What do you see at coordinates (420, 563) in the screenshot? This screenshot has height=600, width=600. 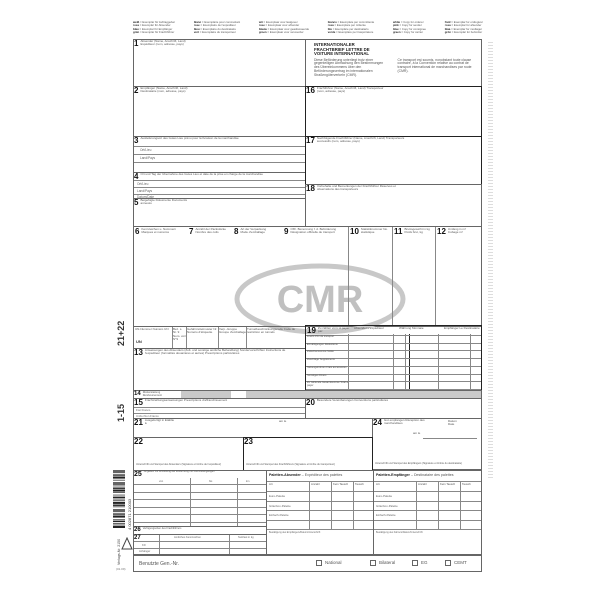 I see `checkbox-eg: EG` at bounding box center [420, 563].